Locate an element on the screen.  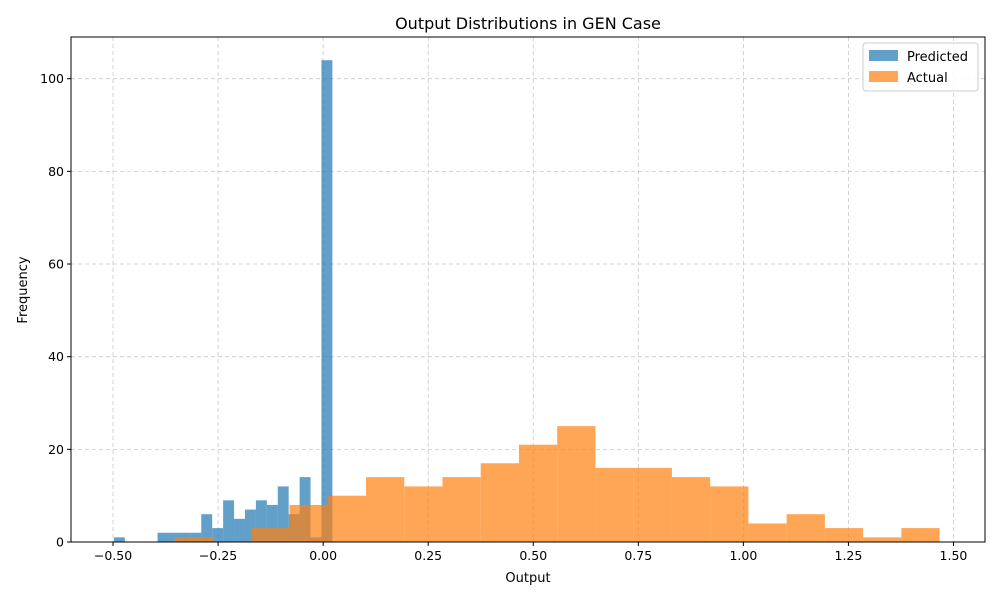
x-tick-label: 1.00 is located at coordinates (743, 555).